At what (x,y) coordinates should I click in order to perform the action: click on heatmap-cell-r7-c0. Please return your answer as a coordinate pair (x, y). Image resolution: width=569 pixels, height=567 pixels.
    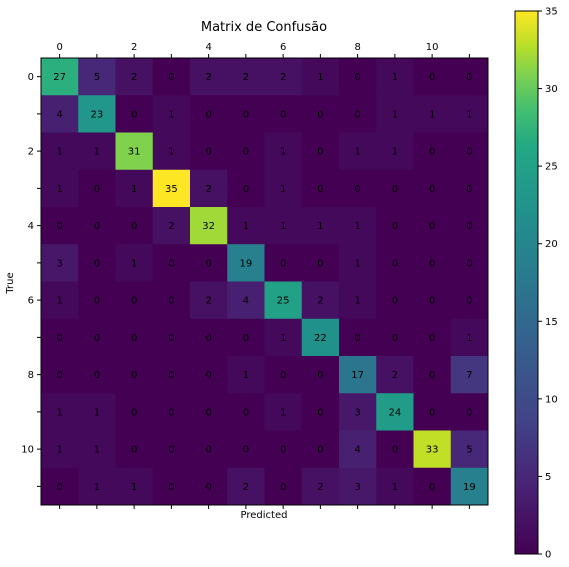
    Looking at the image, I should click on (60, 337).